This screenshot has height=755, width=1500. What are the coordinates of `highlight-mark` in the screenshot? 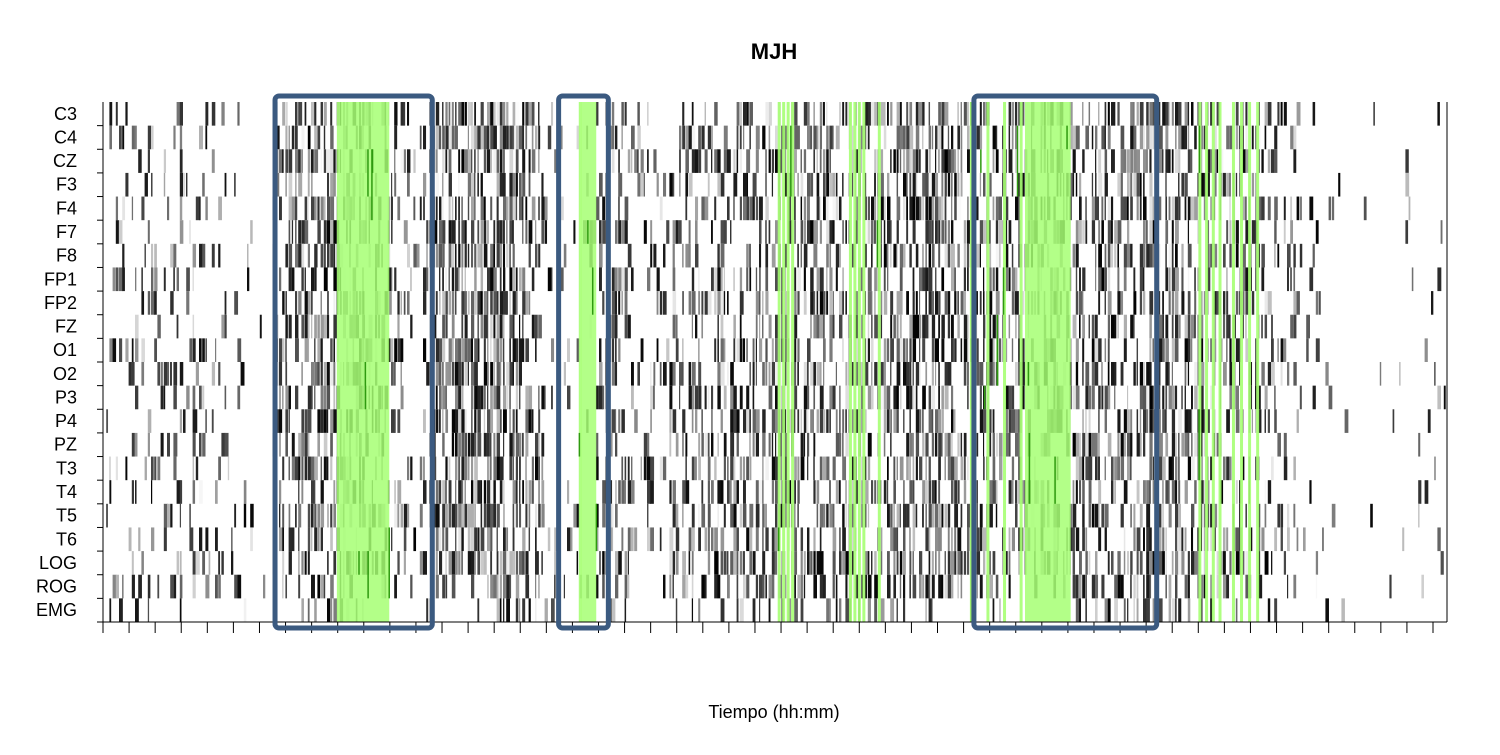 It's located at (1055, 480).